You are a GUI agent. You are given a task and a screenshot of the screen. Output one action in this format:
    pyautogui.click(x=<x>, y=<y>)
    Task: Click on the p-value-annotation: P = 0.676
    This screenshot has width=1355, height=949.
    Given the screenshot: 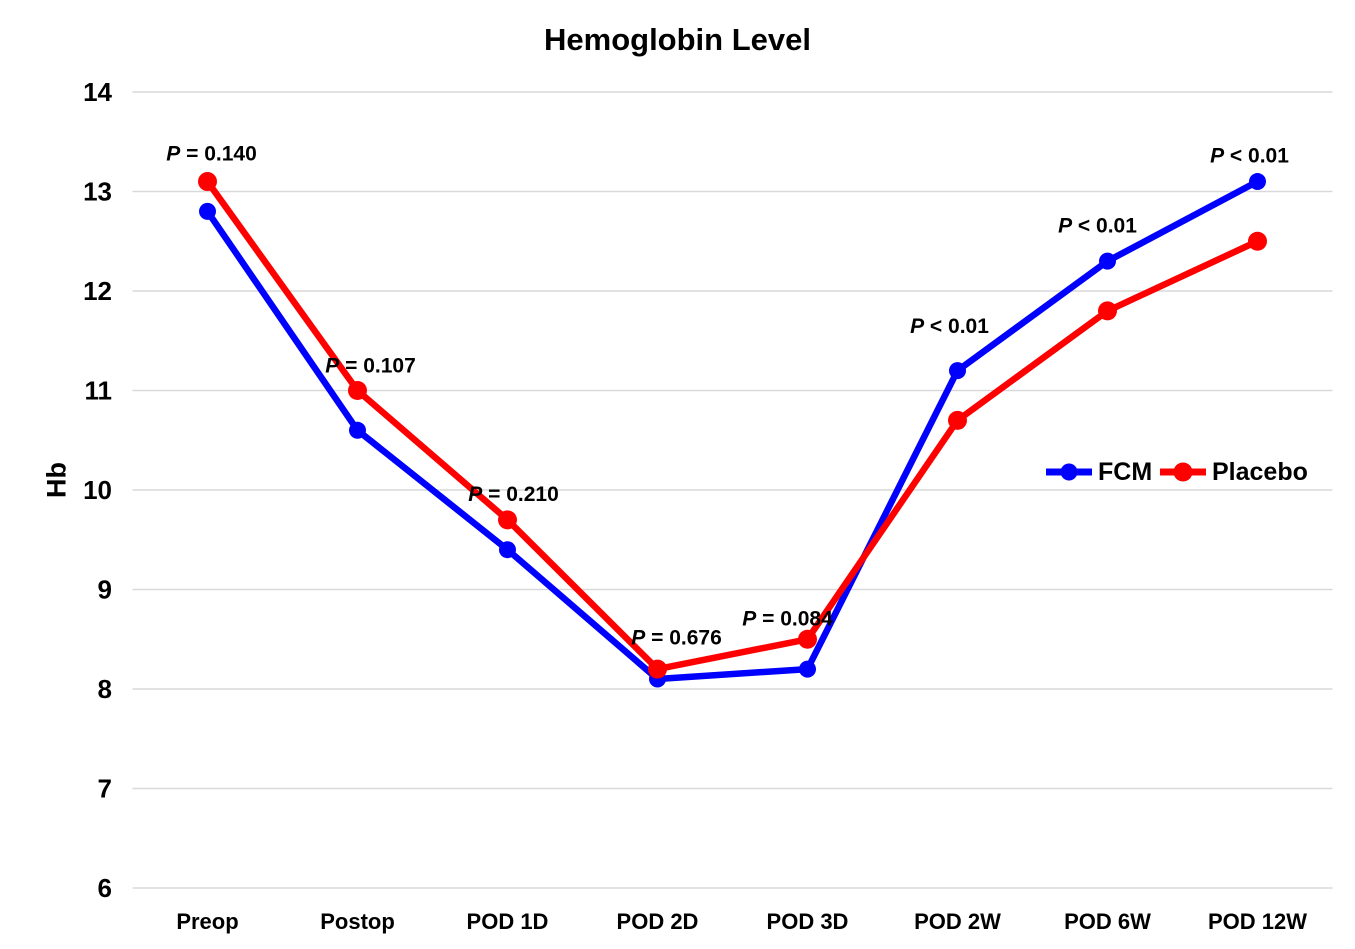 What is the action you would take?
    pyautogui.click(x=676, y=637)
    